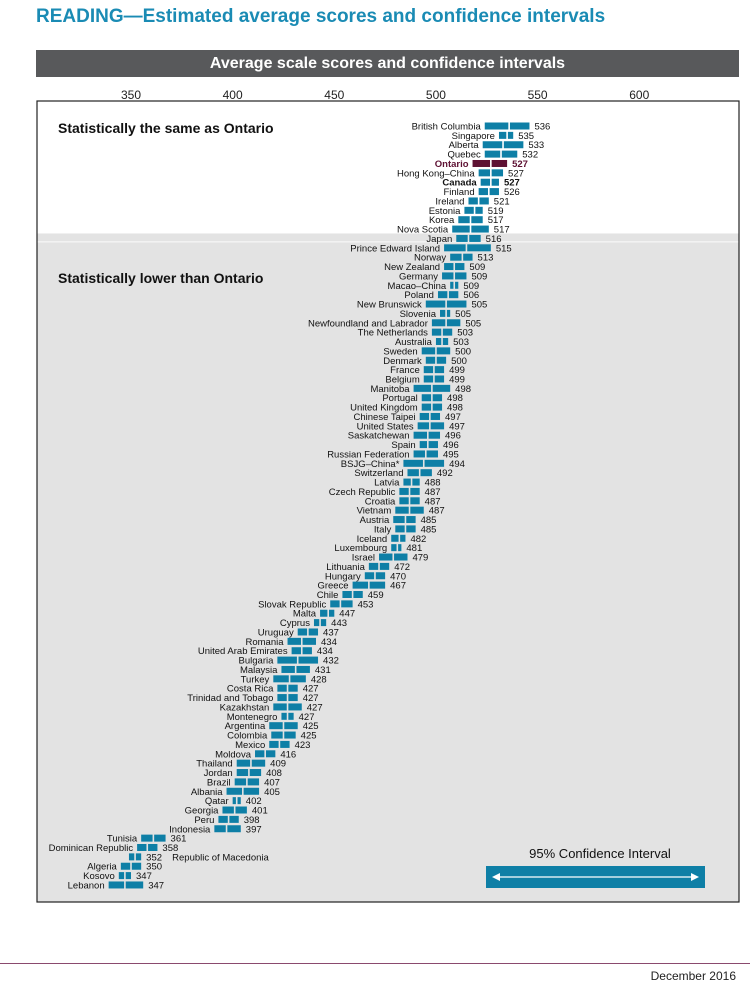 The image size is (750, 985). I want to click on country-label: Chinese Taipei, so click(385, 417).